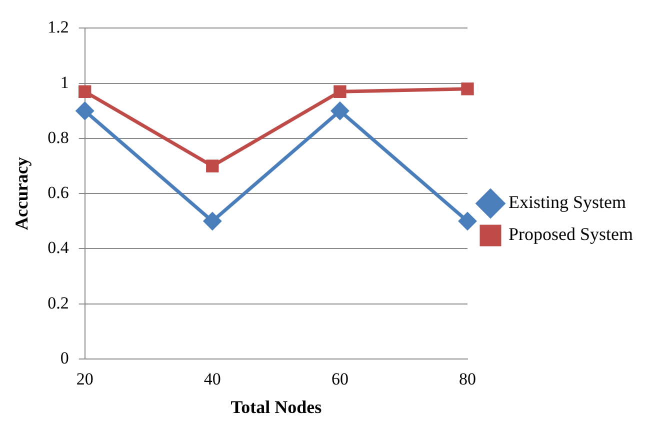 The image size is (661, 431). I want to click on legend-label: Proposed System, so click(571, 234).